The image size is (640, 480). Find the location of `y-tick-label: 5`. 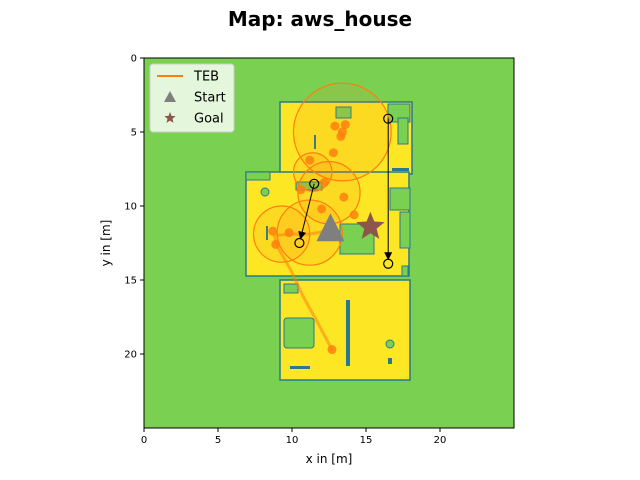

y-tick-label: 5 is located at coordinates (134, 133).